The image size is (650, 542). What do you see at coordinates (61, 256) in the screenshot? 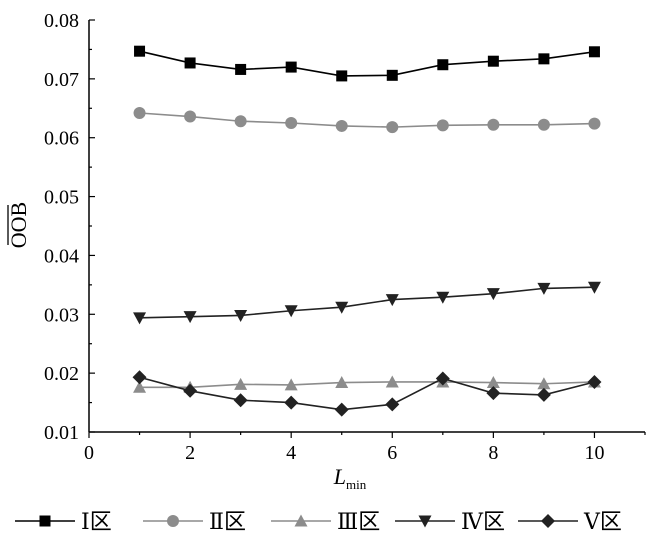
I see `y-tick-label: 0.04` at bounding box center [61, 256].